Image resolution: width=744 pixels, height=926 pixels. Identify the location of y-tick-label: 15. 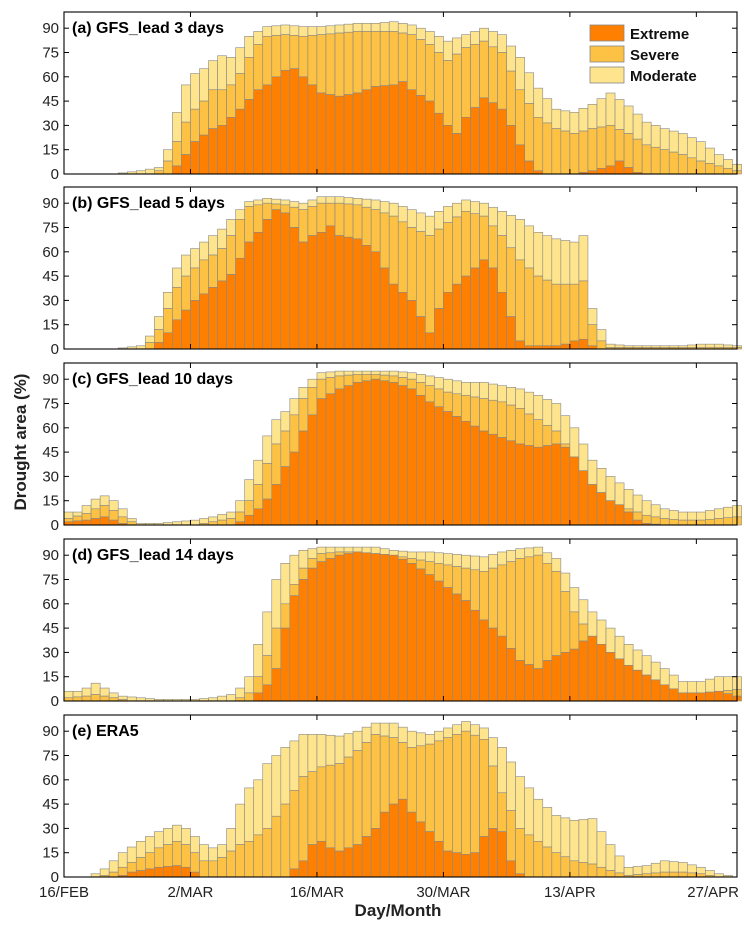
(50, 501).